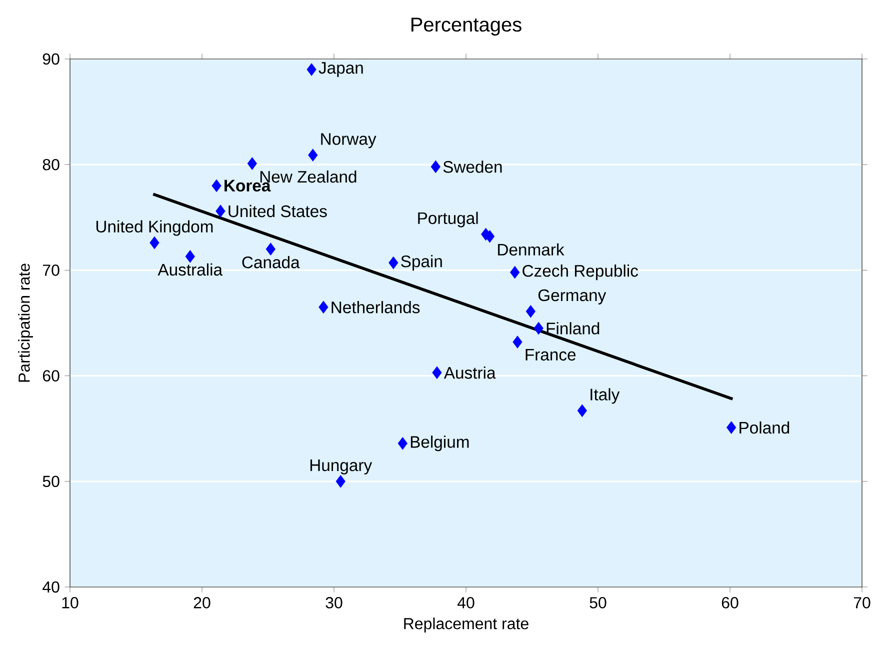  I want to click on x-axis-title: Replacement rate, so click(466, 625).